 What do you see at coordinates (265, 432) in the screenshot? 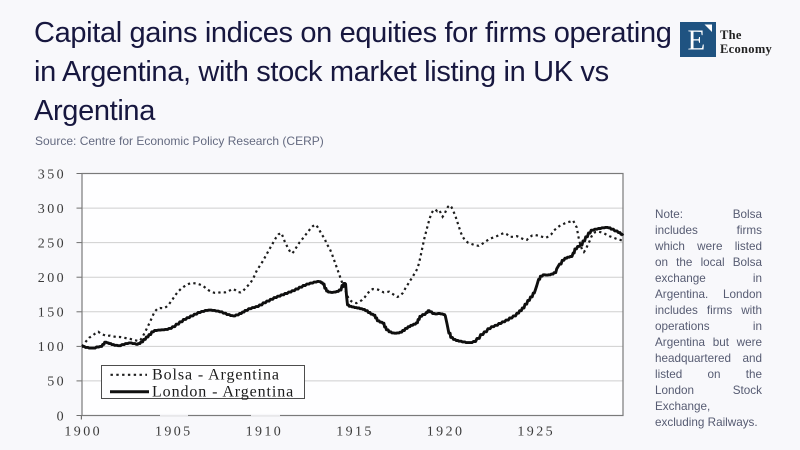
I see `svg-text: 1910` at bounding box center [265, 432].